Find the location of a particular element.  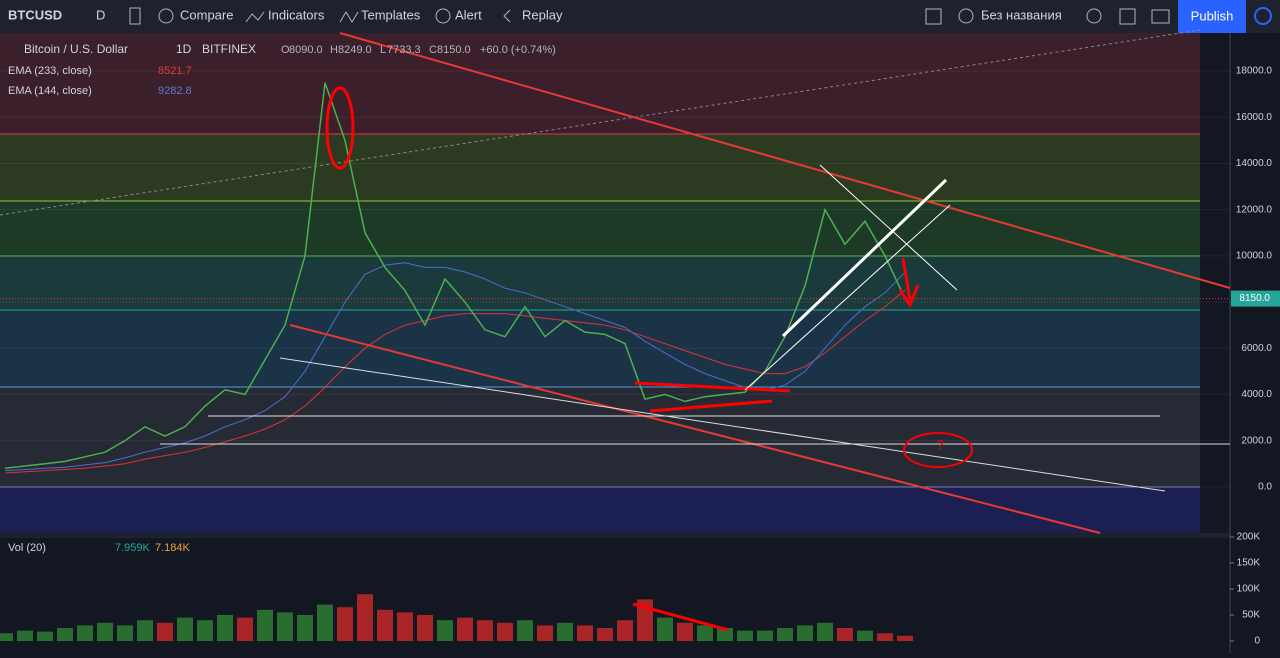

bar-style-icon is located at coordinates (135, 16).